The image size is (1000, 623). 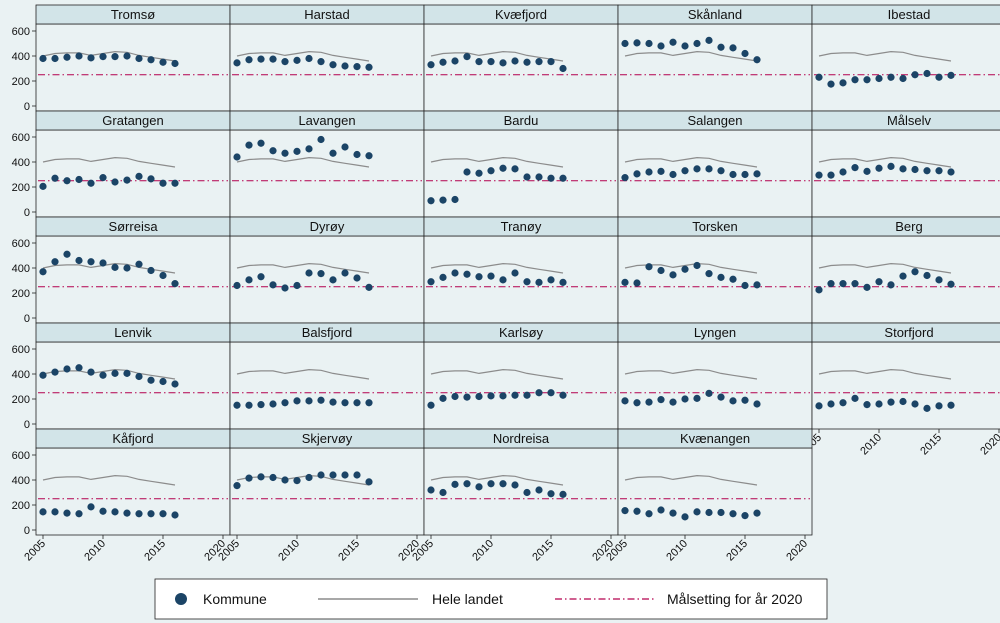 I want to click on panel-3-frame, so click(x=715, y=67).